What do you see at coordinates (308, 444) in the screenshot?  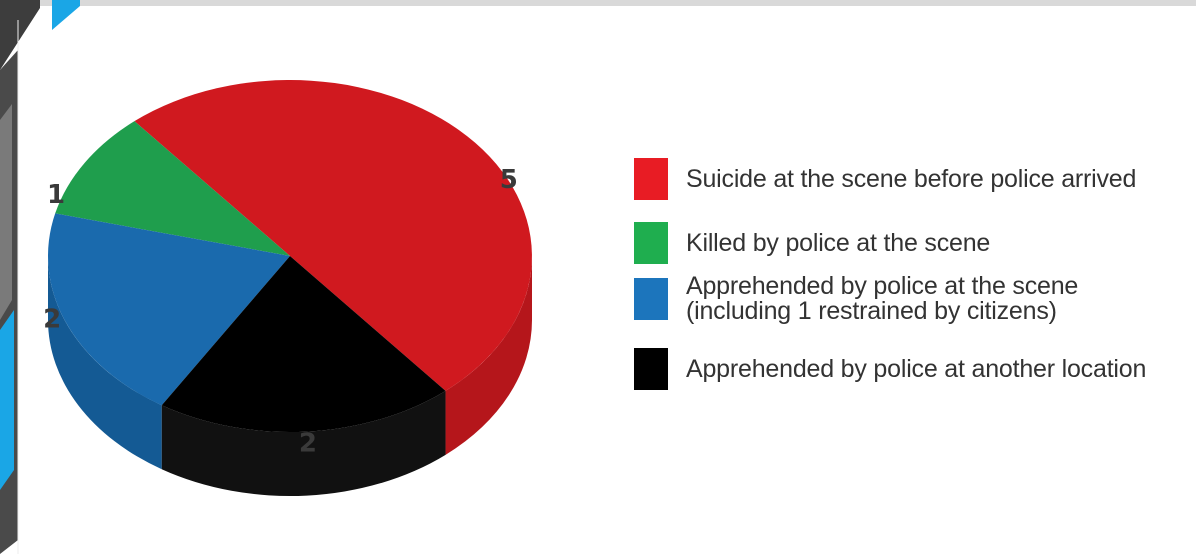 I see `value-label-apprehended-other-location: 2` at bounding box center [308, 444].